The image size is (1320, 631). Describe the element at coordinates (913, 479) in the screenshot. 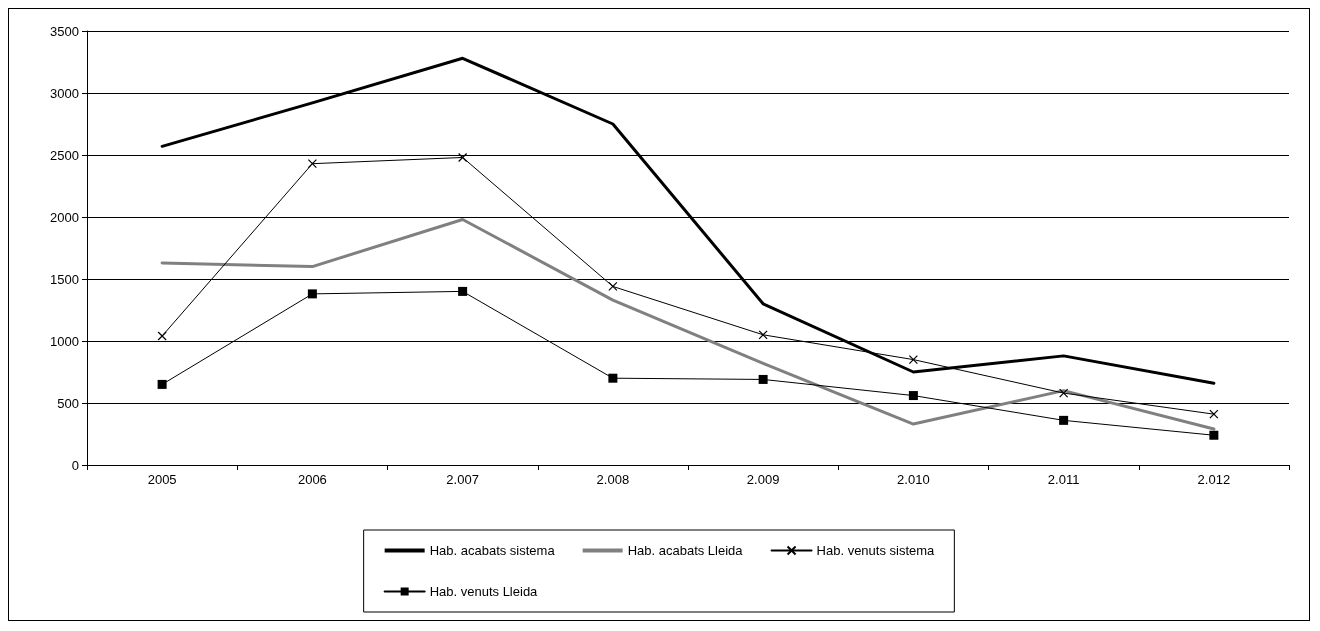

I see `x-tick-label: 2.010` at that location.